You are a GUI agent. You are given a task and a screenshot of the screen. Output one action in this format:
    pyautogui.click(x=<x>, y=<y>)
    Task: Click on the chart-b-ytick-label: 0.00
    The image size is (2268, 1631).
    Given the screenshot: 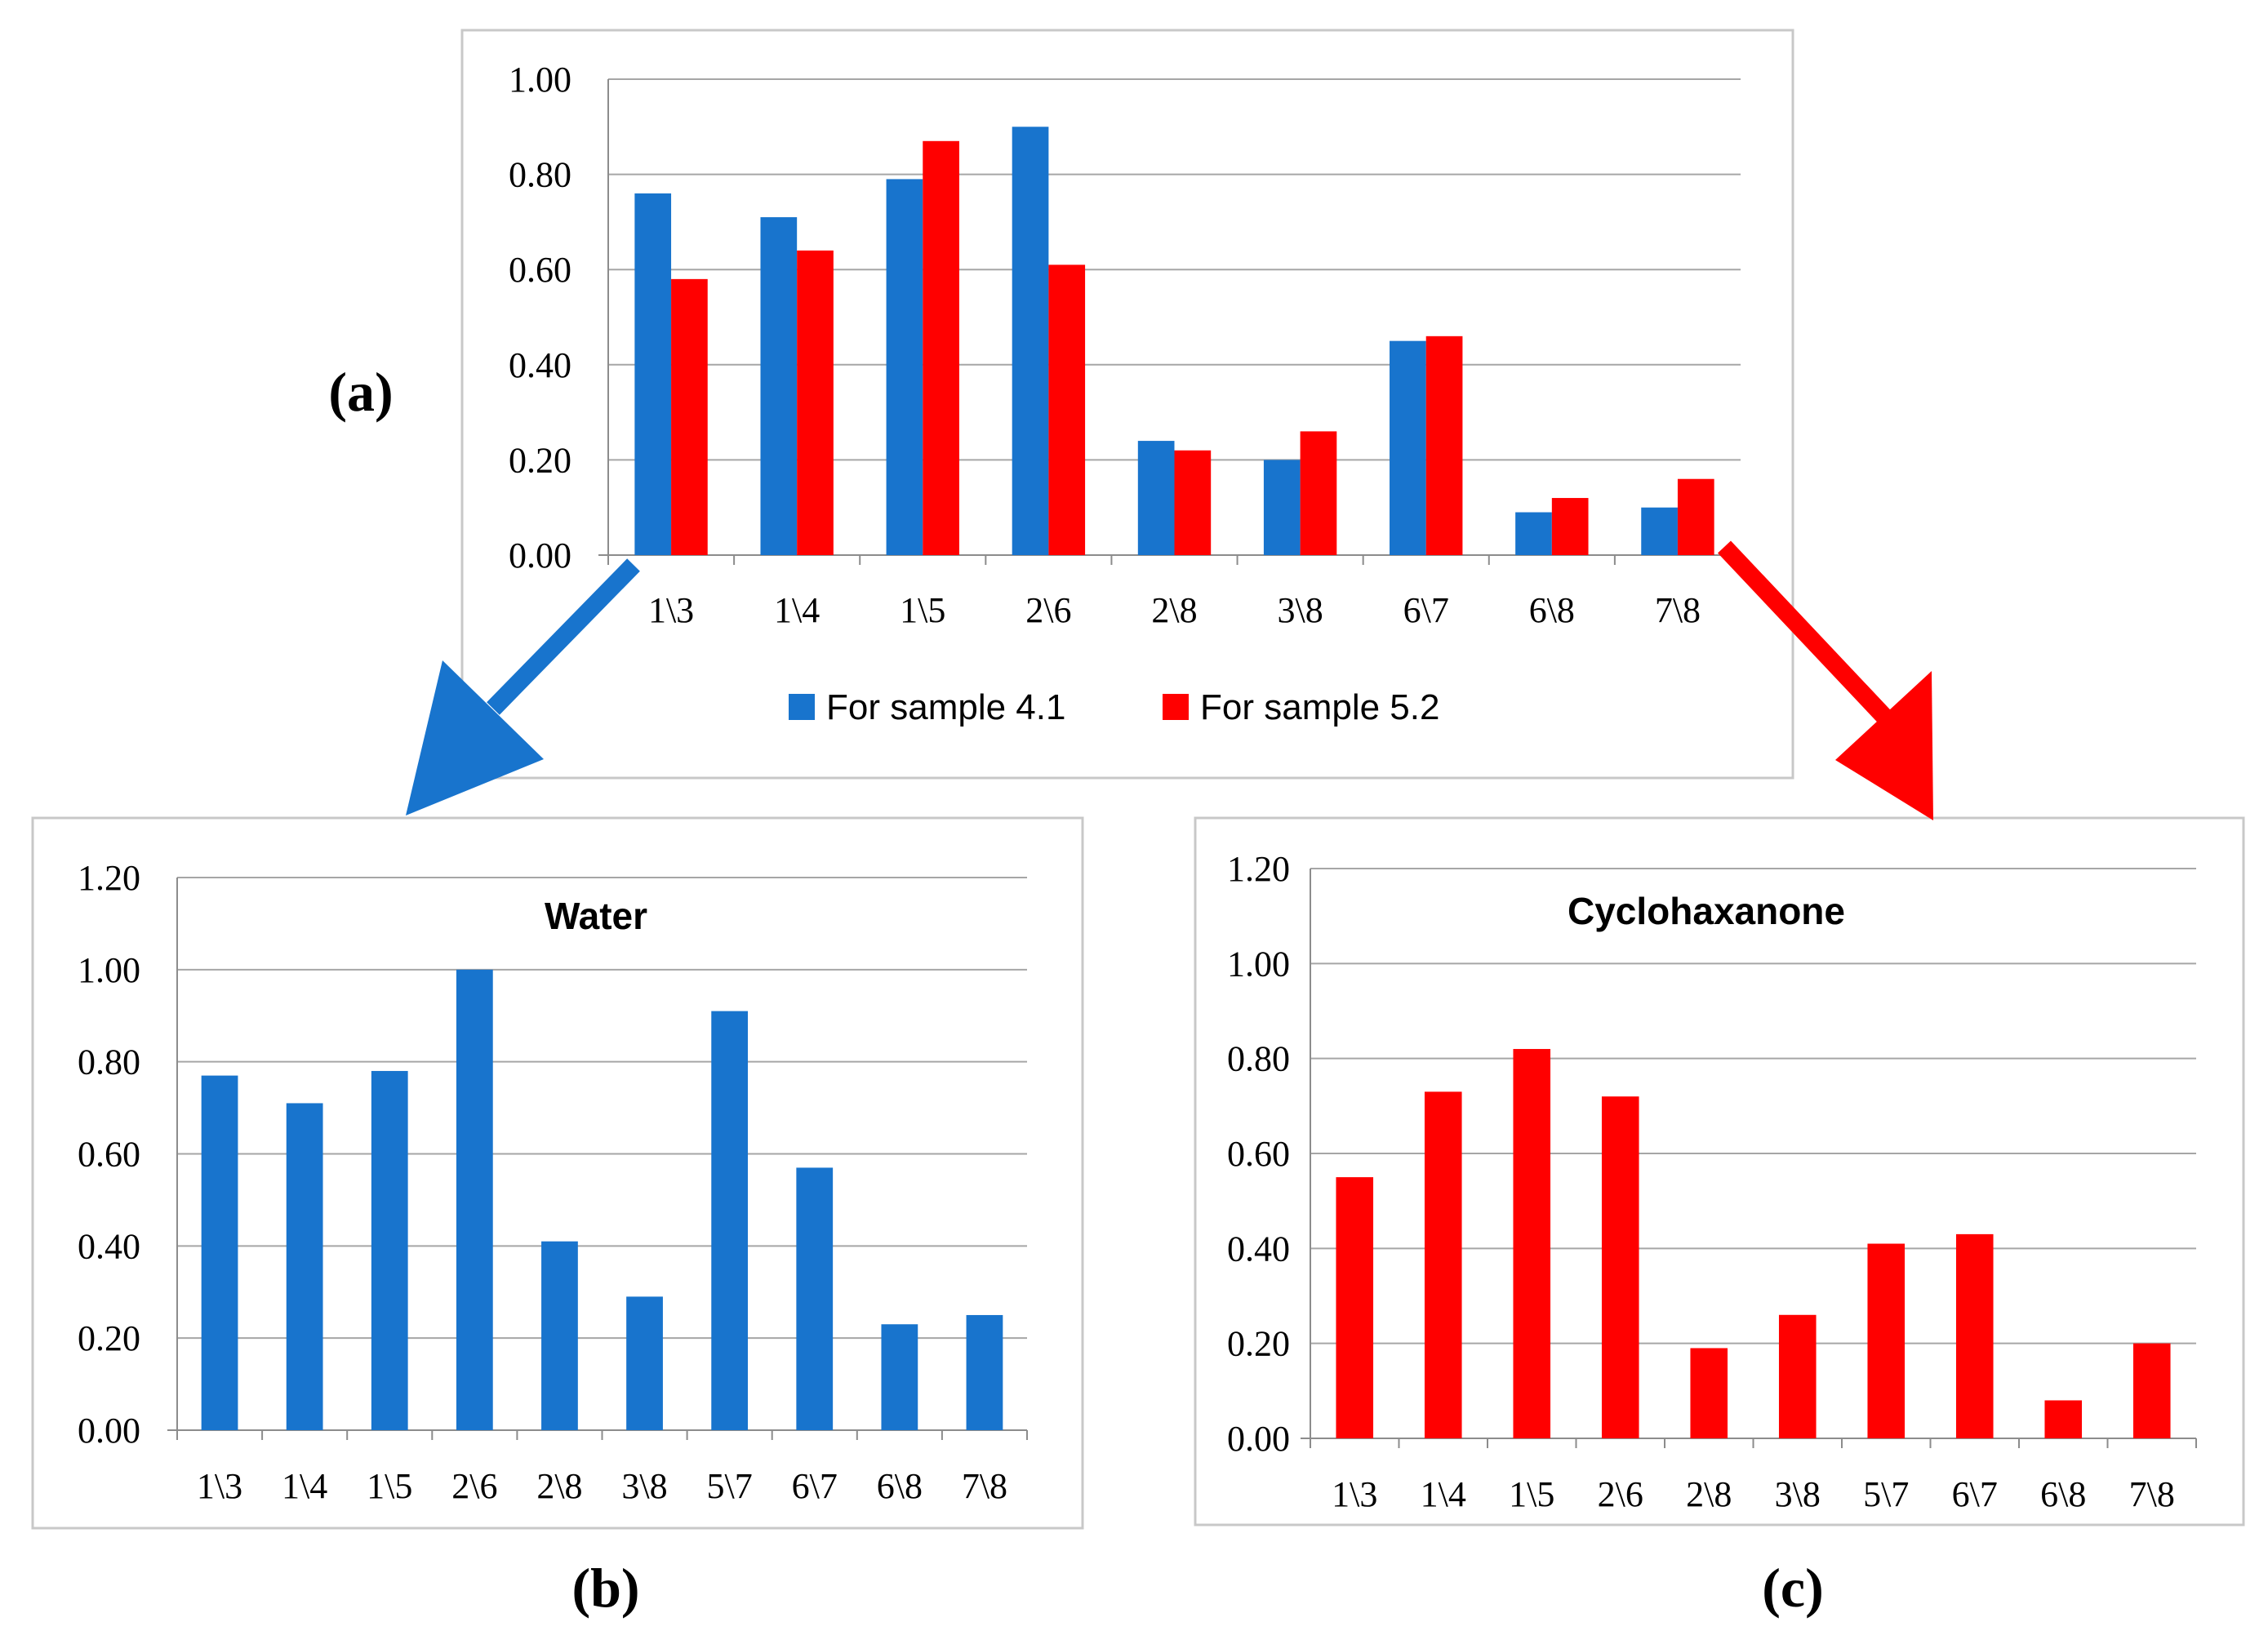 What is the action you would take?
    pyautogui.click(x=109, y=1431)
    